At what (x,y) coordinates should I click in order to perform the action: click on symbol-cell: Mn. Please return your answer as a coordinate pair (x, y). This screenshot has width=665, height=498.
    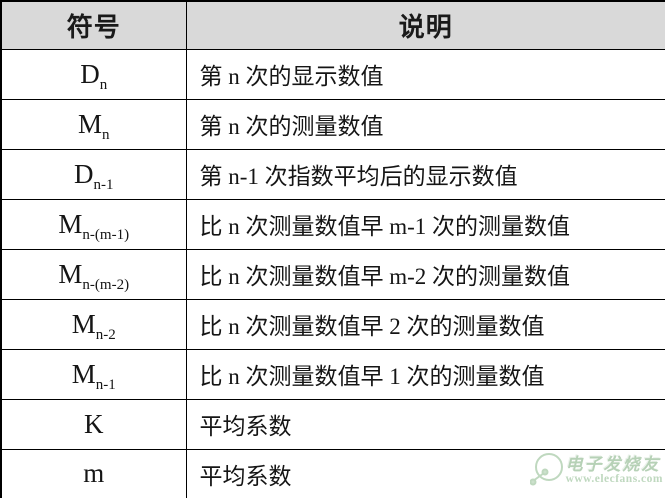
    Looking at the image, I should click on (93, 124).